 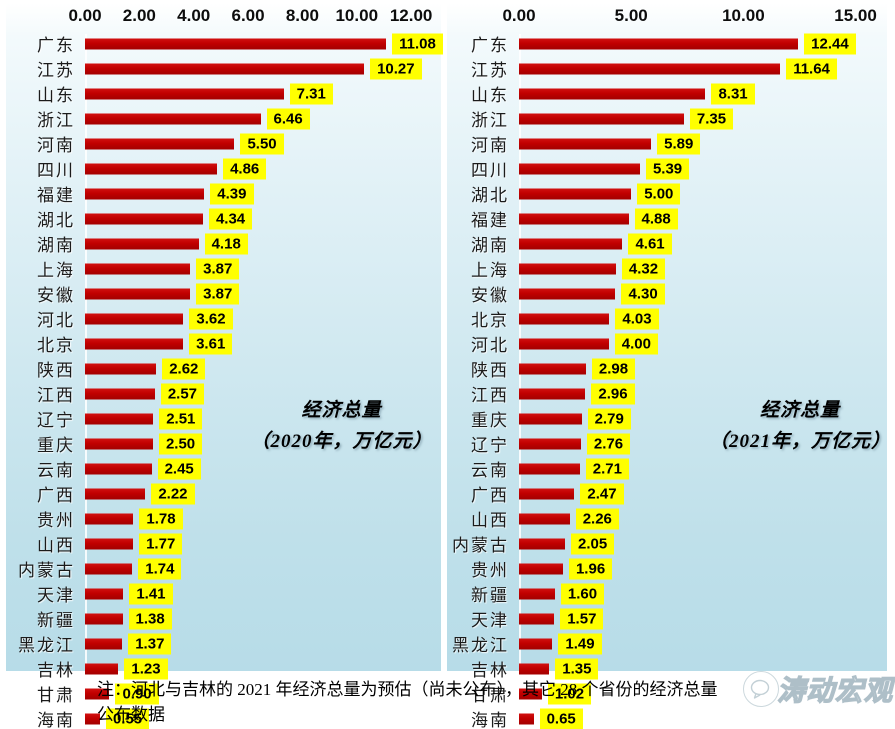 I want to click on axis-tick-label: 0.00, so click(x=85, y=15).